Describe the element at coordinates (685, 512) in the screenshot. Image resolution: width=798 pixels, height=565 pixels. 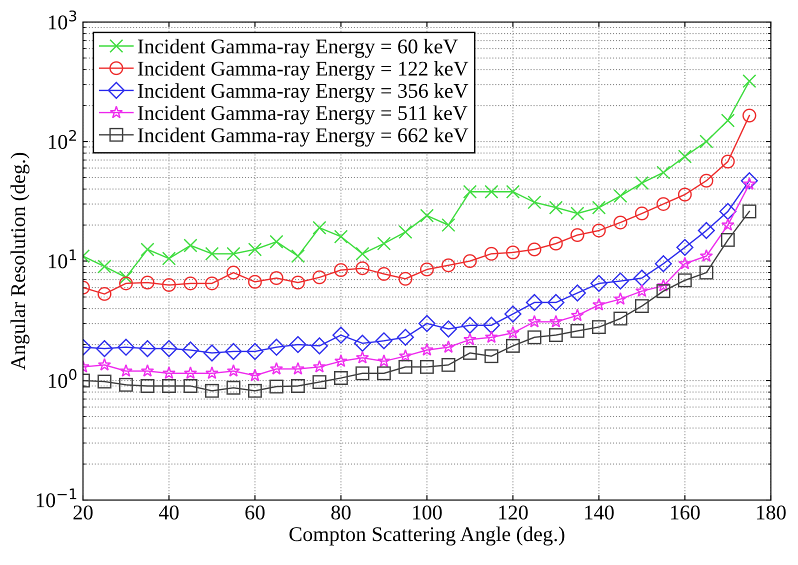
I see `x-tick-label: 160` at that location.